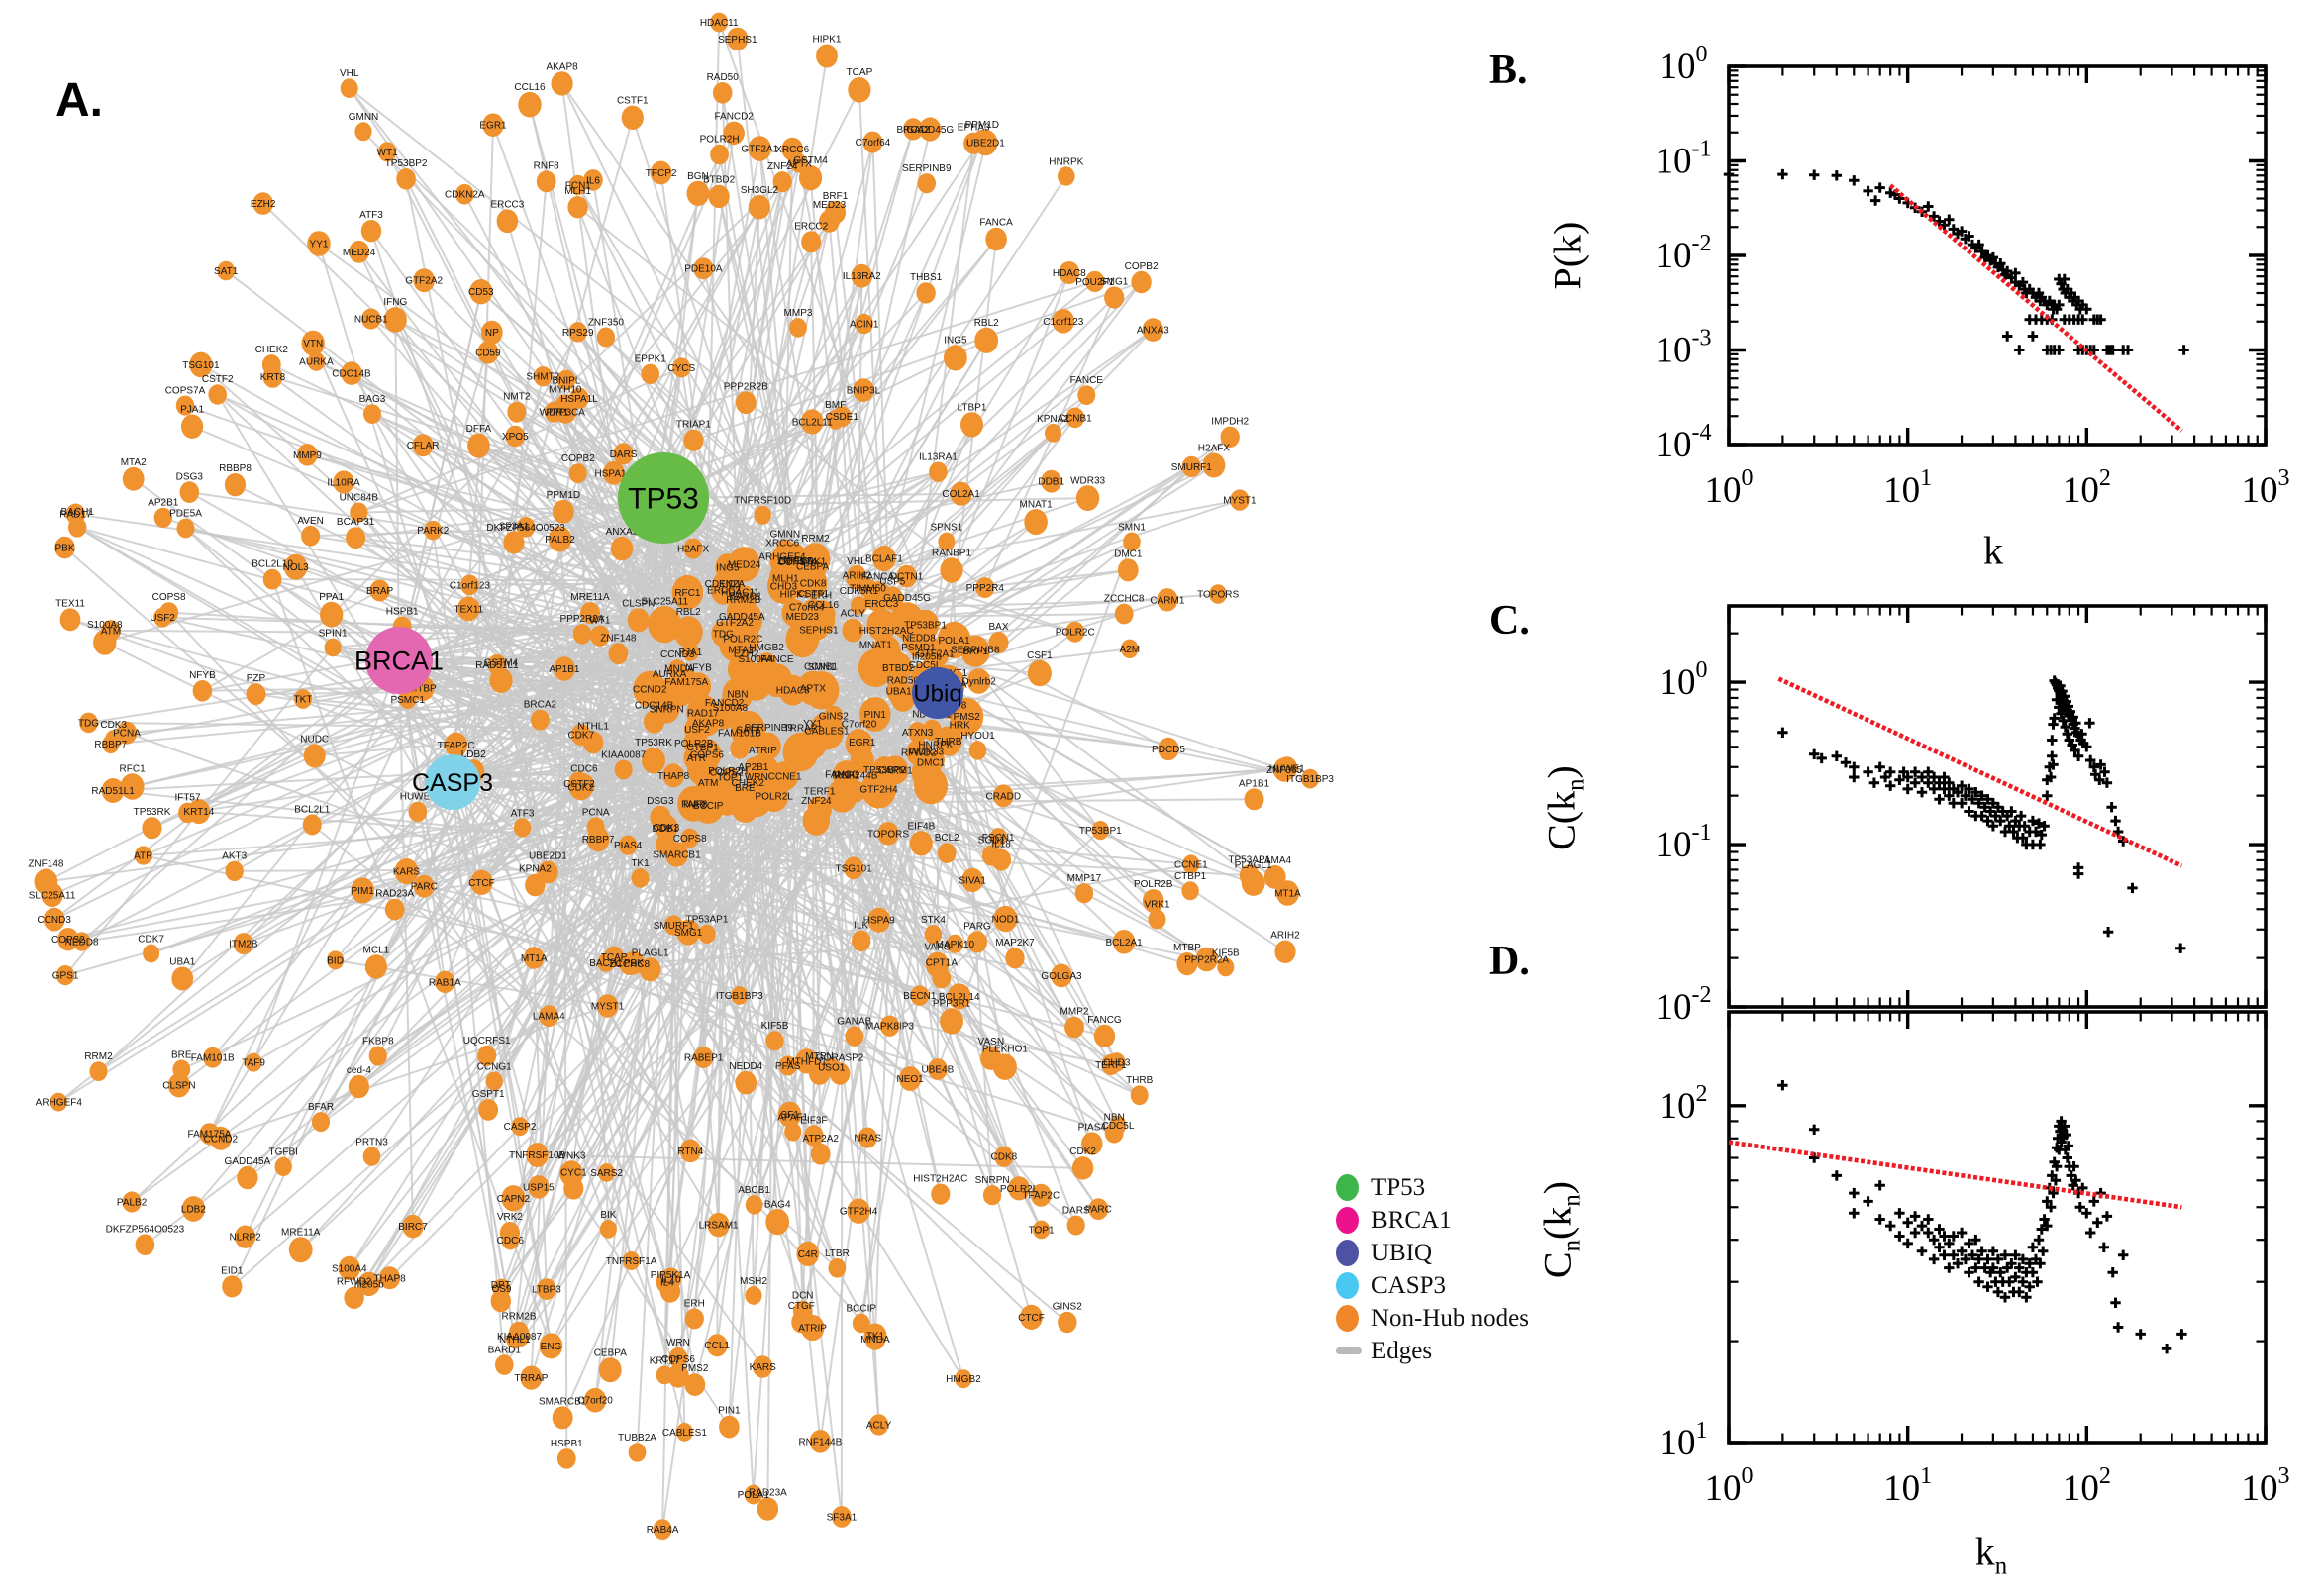  I want to click on svg-text: GTF2A1, so click(760, 150).